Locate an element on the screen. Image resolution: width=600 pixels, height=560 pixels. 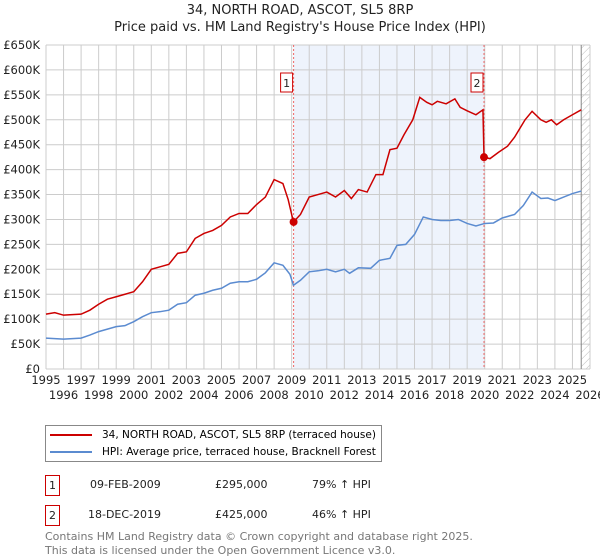
x-tick-label: 1996 is located at coordinates (63, 395).